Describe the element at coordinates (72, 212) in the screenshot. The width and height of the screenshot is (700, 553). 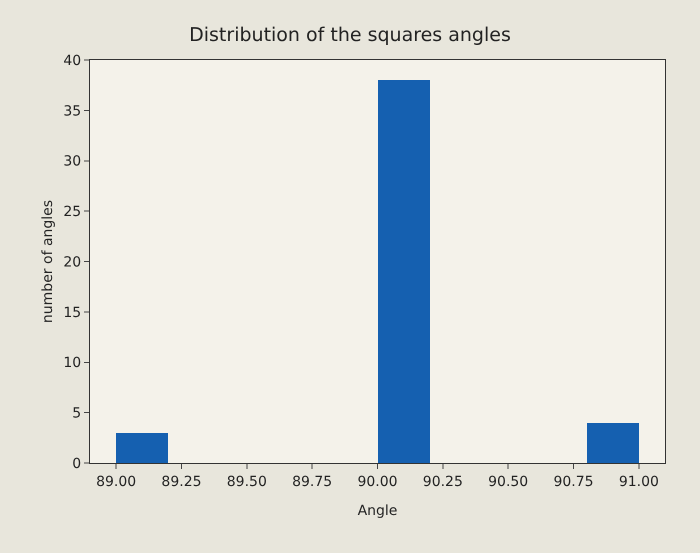
I see `y-tick-label: 25` at that location.